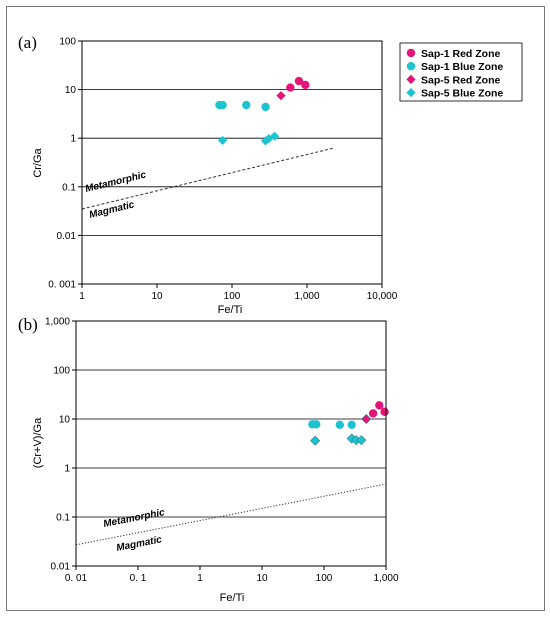 This screenshot has height=618, width=550. Describe the element at coordinates (62, 285) in the screenshot. I see `panel-a-y-tick-label: 0. 001` at that location.